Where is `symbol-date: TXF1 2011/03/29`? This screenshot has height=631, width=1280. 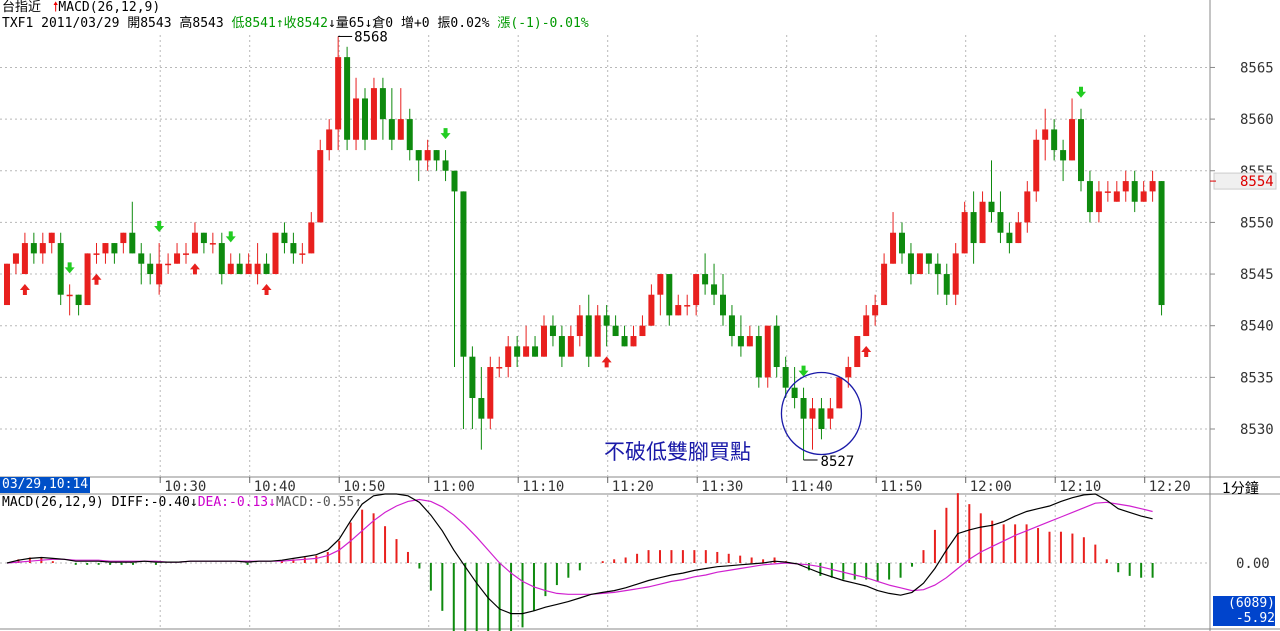 symbol-date: TXF1 2011/03/29 is located at coordinates (61, 23).